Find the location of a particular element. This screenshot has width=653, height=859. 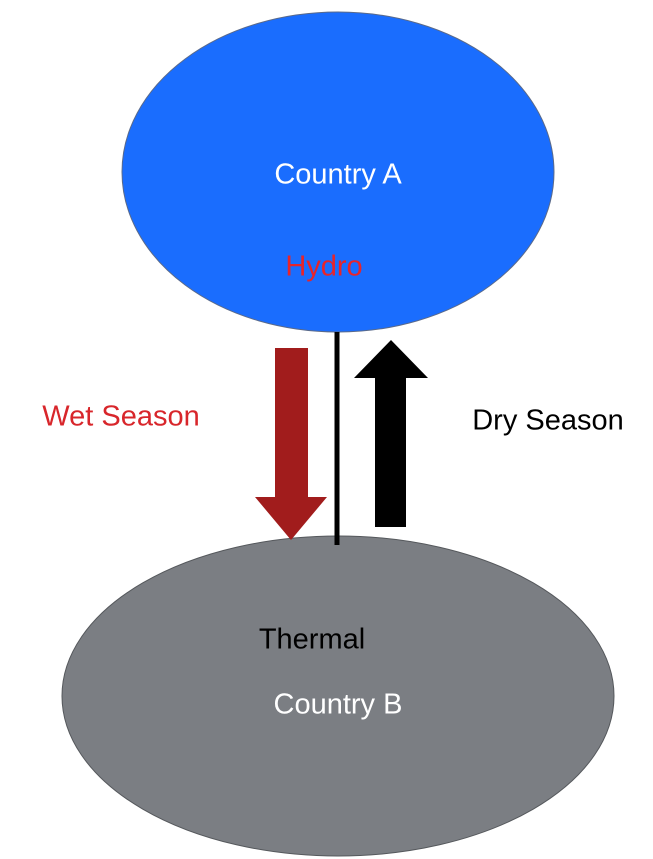

arrow-down is located at coordinates (291, 444).